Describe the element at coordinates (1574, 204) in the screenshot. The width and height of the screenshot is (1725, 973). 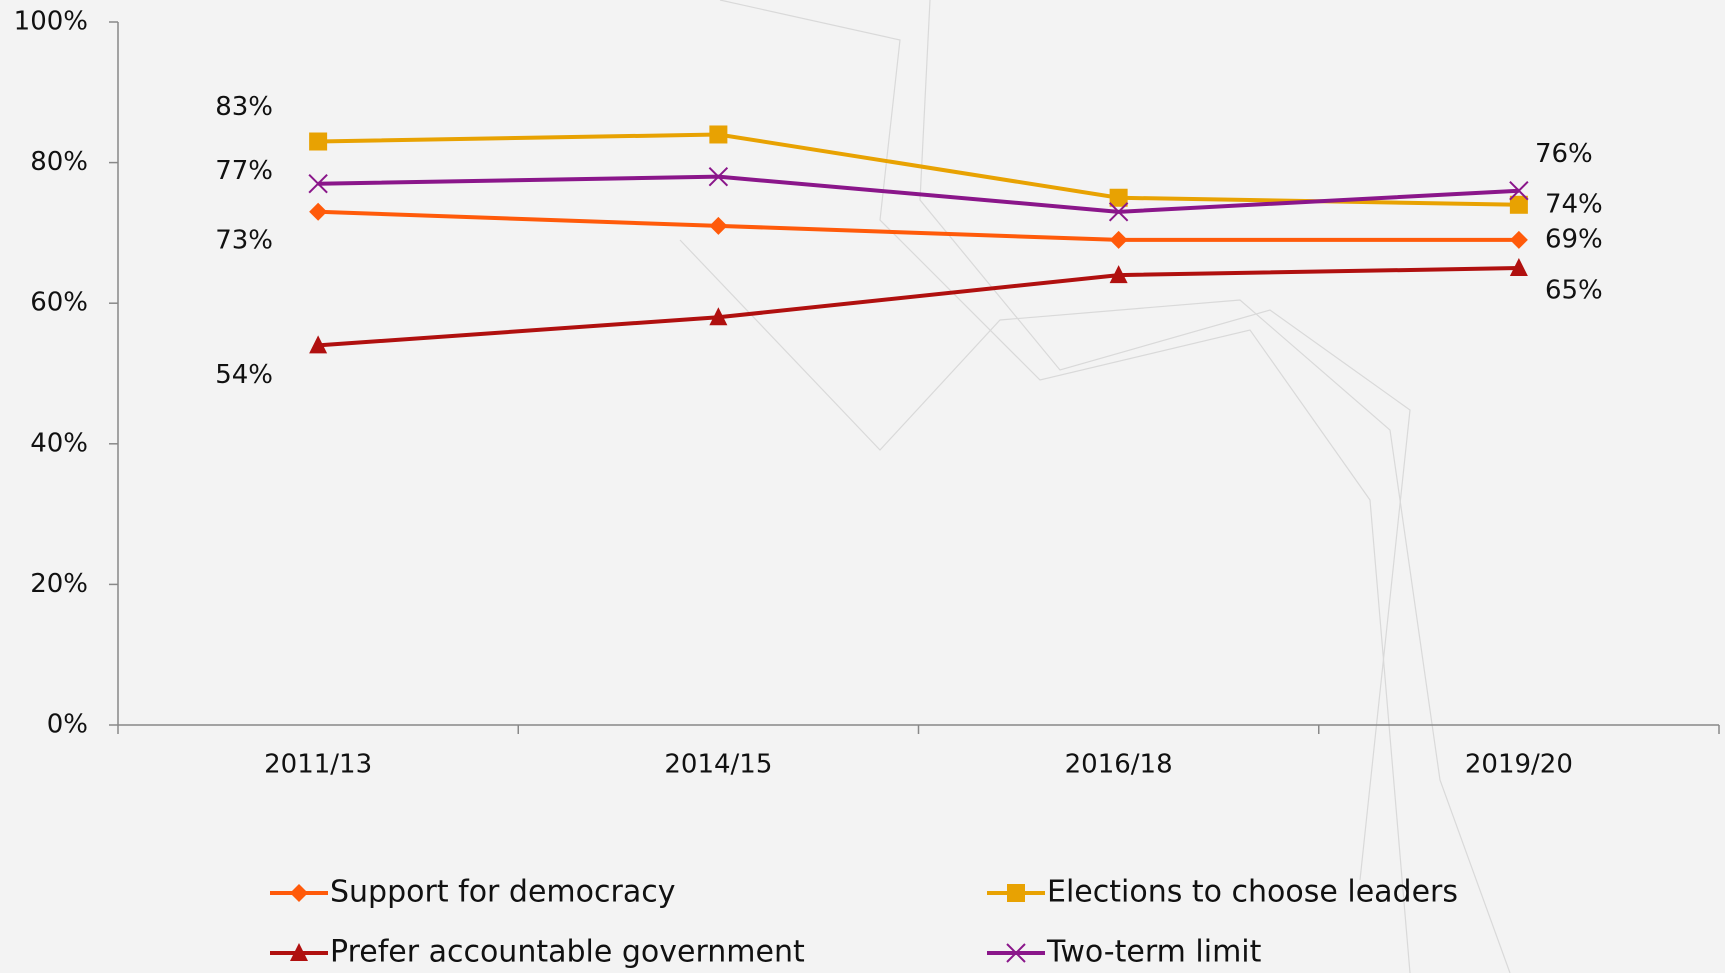
I see `data-label: 74%` at that location.